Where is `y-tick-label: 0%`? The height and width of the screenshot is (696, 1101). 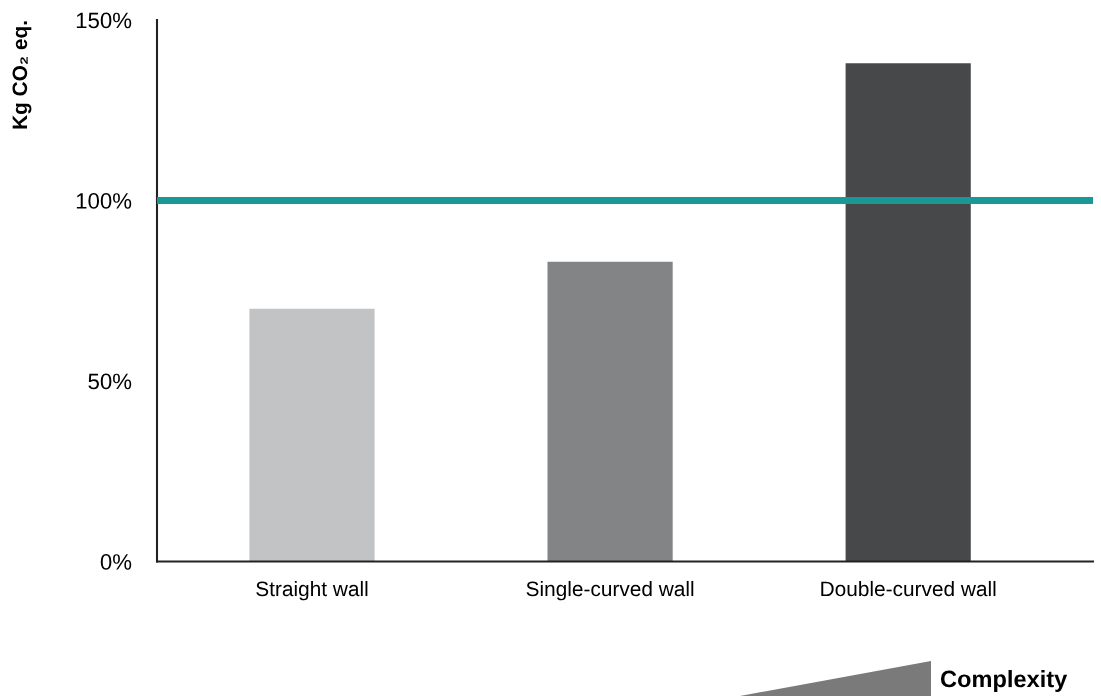 y-tick-label: 0% is located at coordinates (116, 562).